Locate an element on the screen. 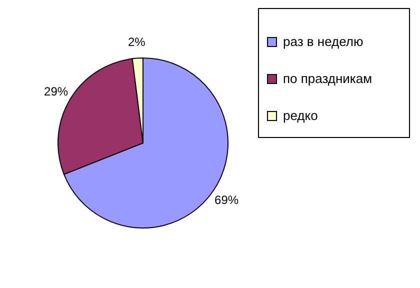 Image resolution: width=420 pixels, height=288 pixels. data-label: 2% is located at coordinates (137, 42).